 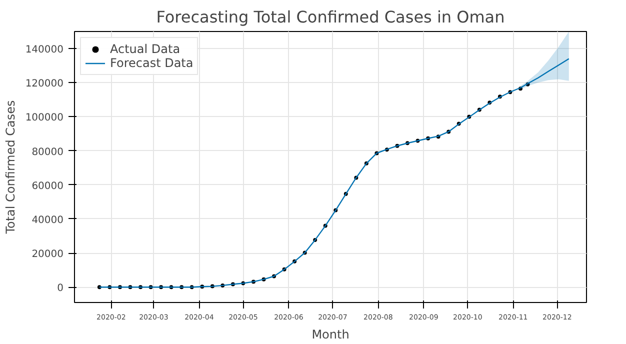 I want to click on y-axis-title: Total Confirmed Cases, so click(x=10, y=167).